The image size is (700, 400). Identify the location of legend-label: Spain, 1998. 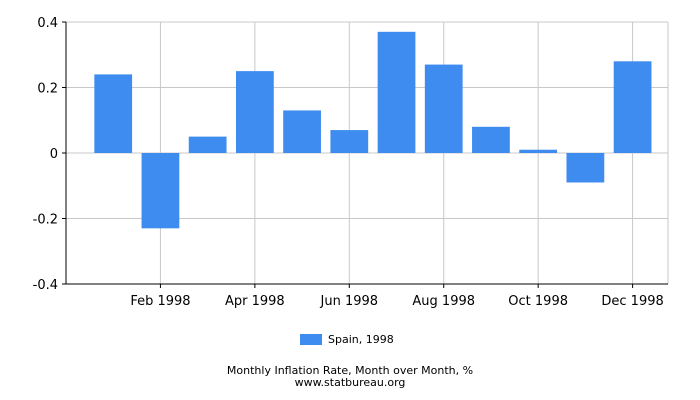
(361, 339).